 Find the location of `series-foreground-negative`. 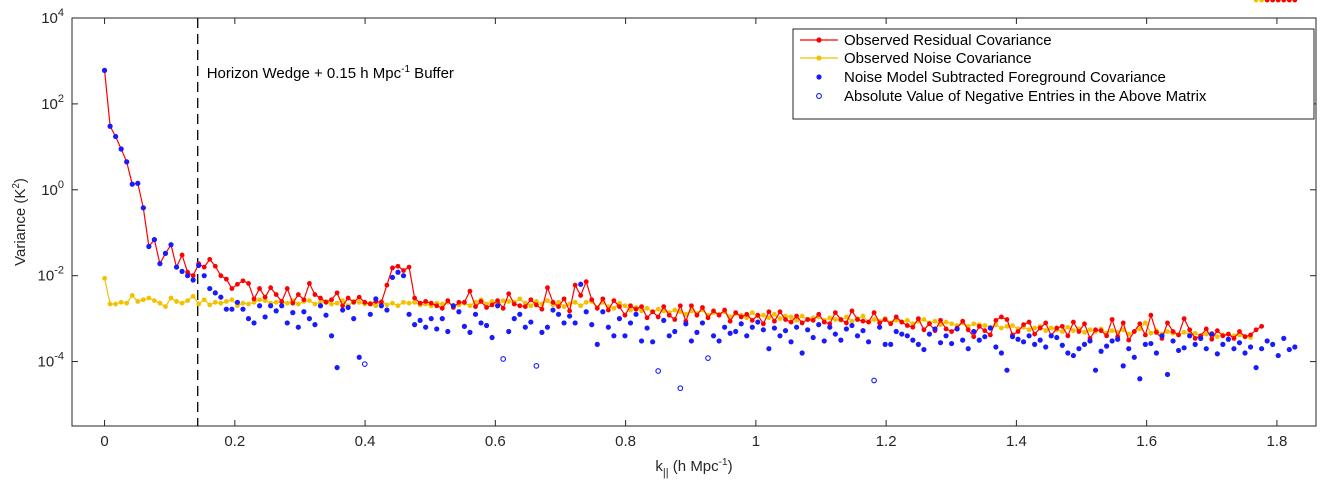

series-foreground-negative is located at coordinates (619, 373).